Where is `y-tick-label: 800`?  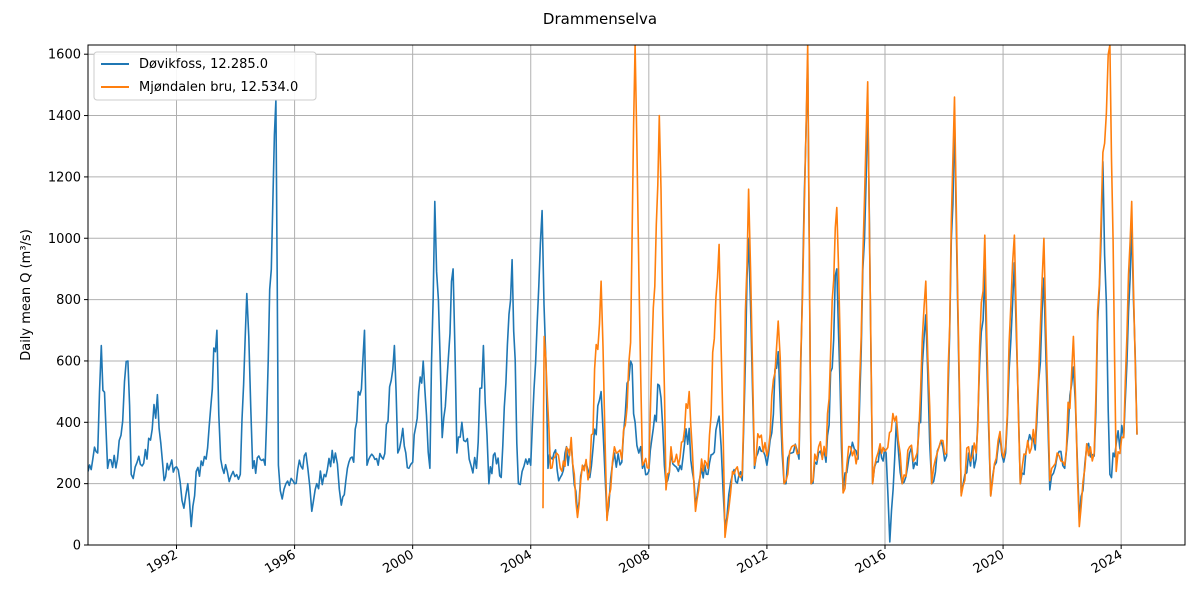
y-tick-label: 800 is located at coordinates (68, 300).